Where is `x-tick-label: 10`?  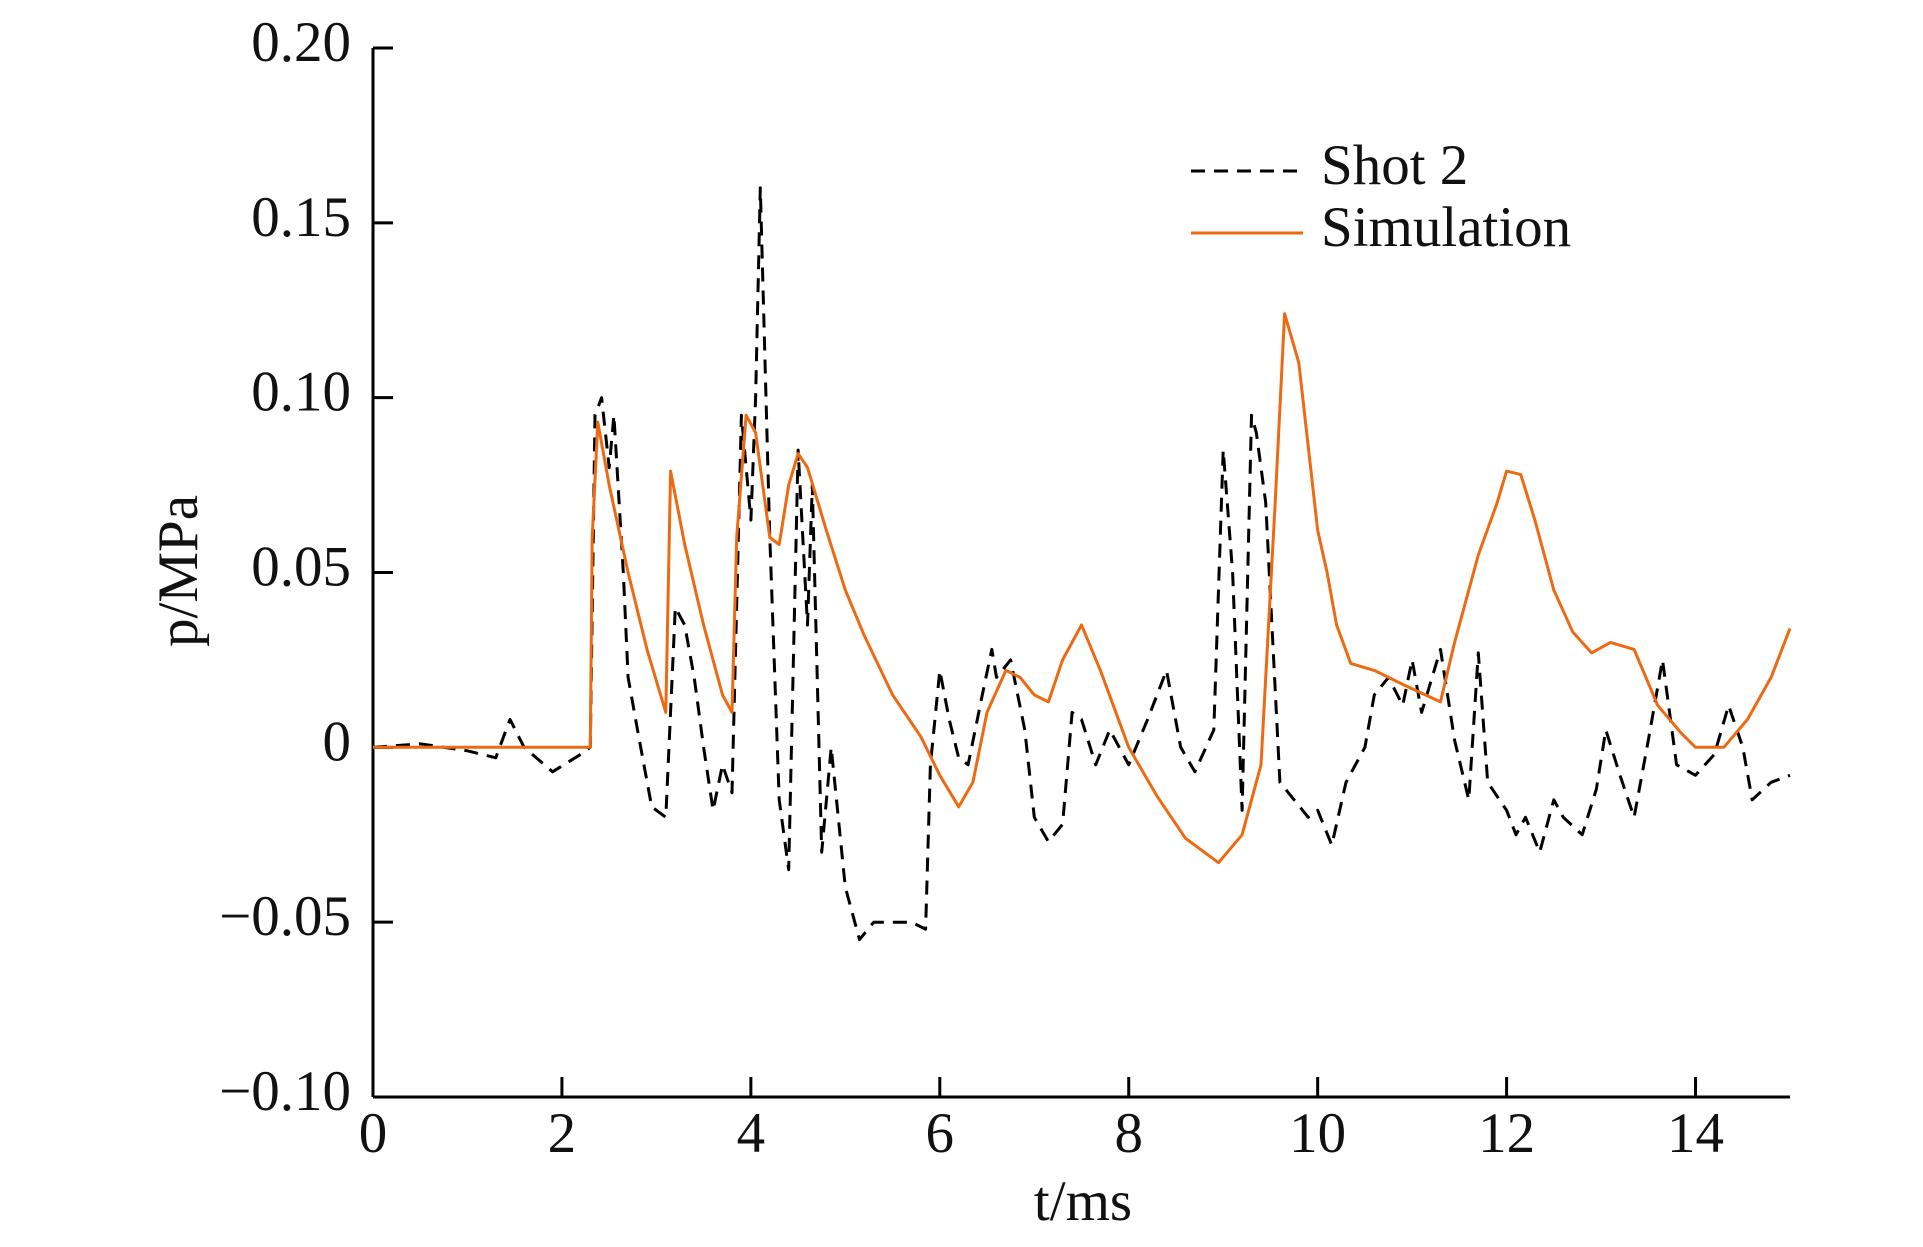 x-tick-label: 10 is located at coordinates (1317, 1133).